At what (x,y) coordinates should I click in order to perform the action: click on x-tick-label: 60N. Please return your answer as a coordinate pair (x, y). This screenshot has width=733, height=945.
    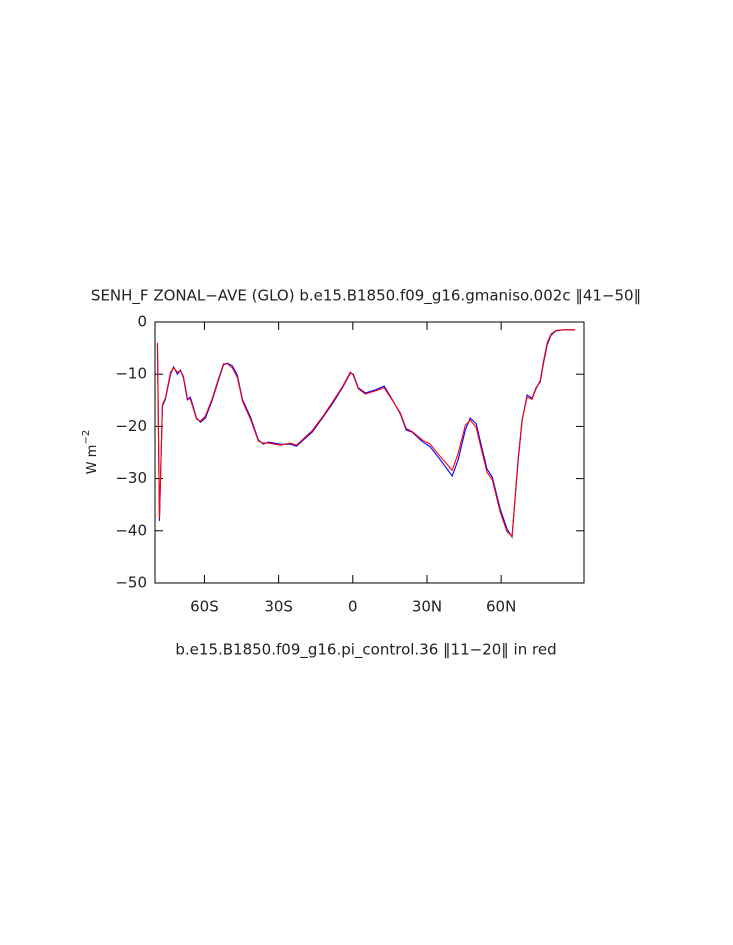
    Looking at the image, I should click on (501, 607).